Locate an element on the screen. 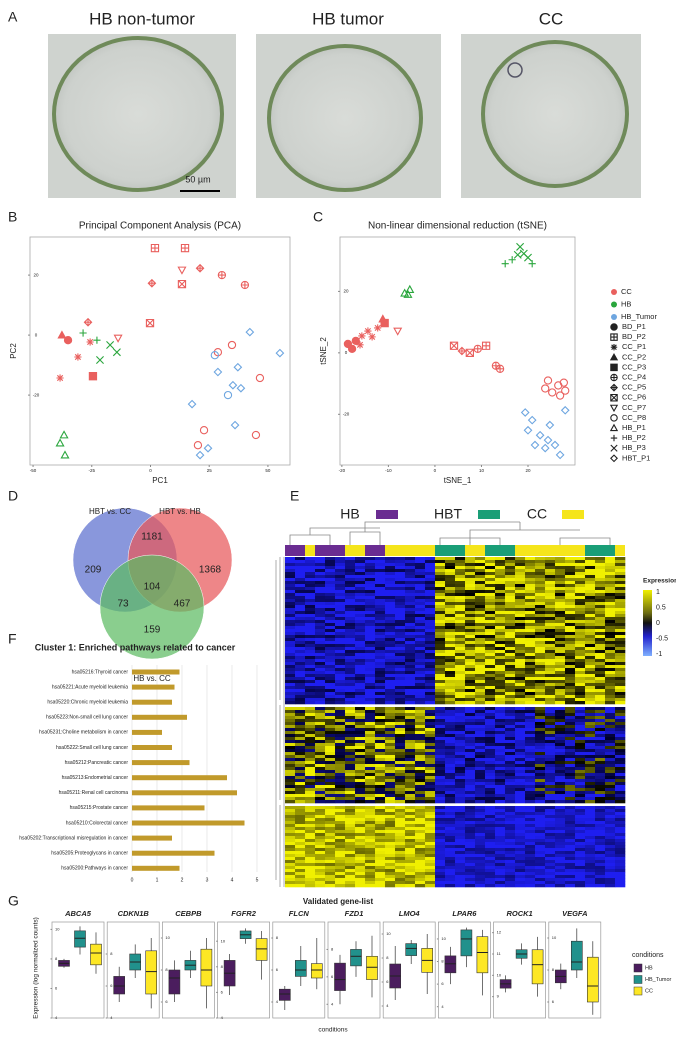 The height and width of the screenshot is (1040, 676). point is located at coordinates (110, 345).